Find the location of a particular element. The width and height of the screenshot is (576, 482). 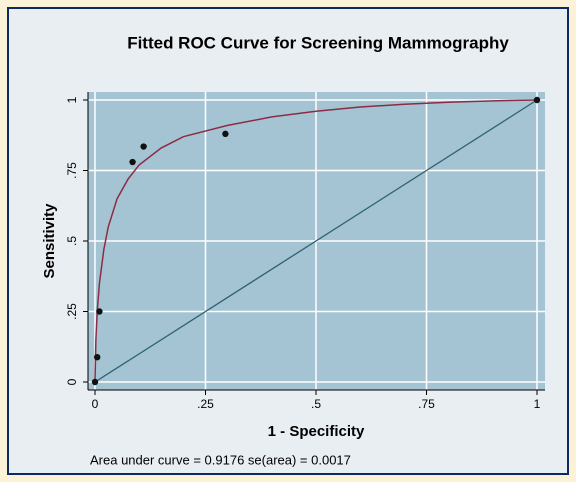

x-tick-label: 1 is located at coordinates (537, 404).